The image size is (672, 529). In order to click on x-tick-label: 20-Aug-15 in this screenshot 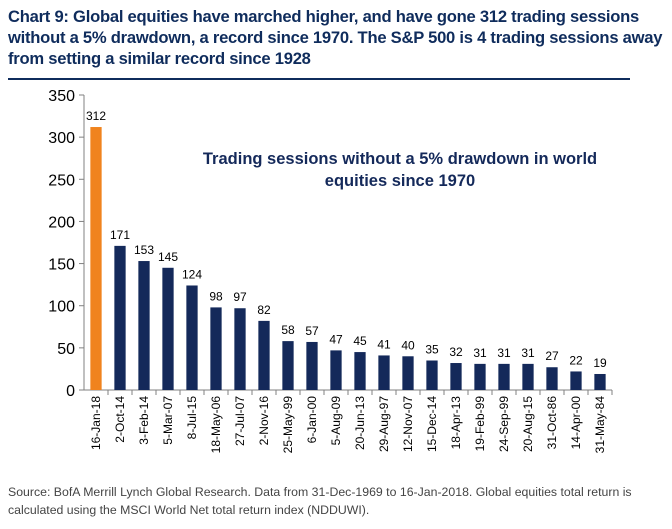, I will do `click(528, 424)`.